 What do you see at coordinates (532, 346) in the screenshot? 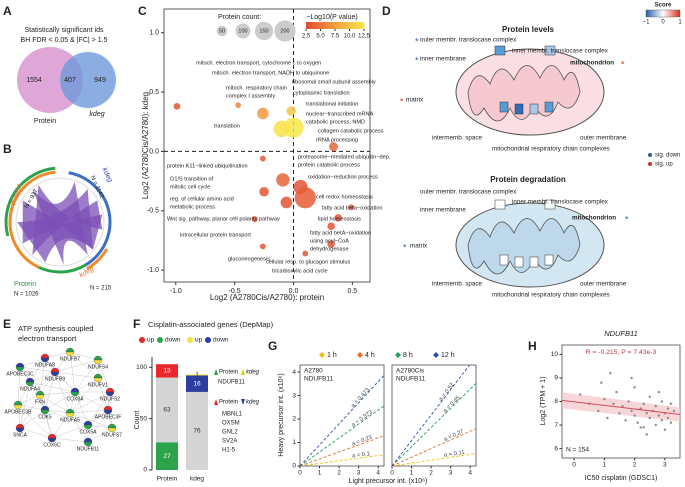
I see `panel-letter: H` at bounding box center [532, 346].